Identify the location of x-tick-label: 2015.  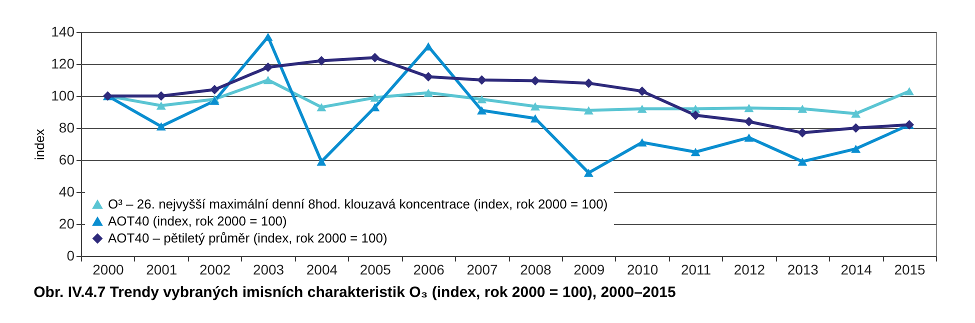
(910, 270).